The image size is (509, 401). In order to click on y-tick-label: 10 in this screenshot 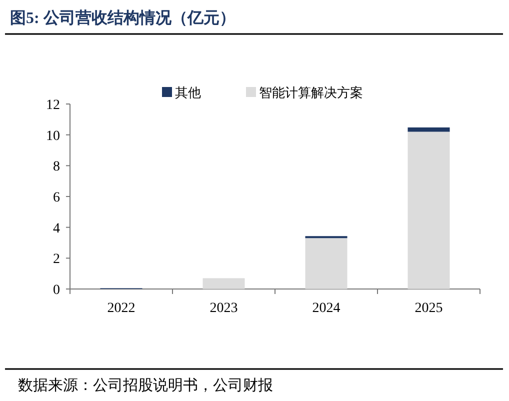, I will do `click(53, 136)`.